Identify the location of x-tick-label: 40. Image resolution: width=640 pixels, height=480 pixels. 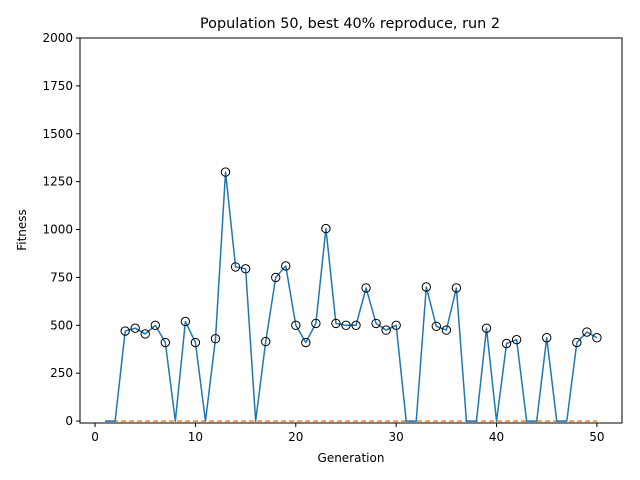
(496, 437).